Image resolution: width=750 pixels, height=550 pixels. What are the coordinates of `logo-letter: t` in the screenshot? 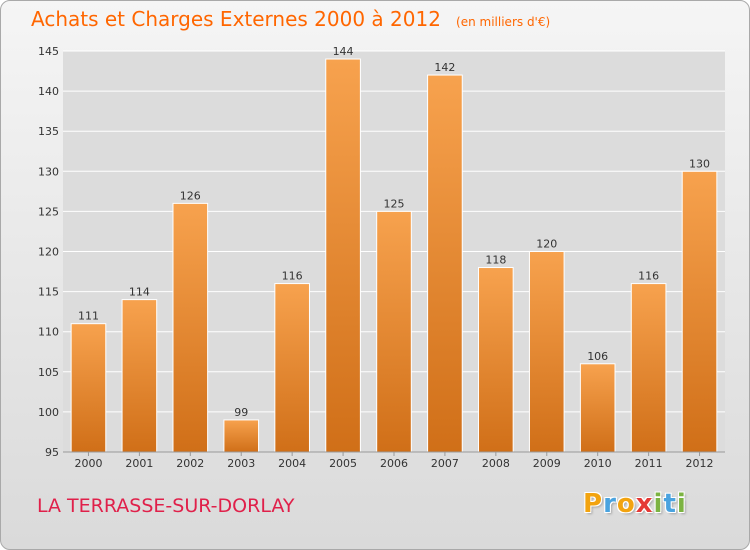 It's located at (670, 504).